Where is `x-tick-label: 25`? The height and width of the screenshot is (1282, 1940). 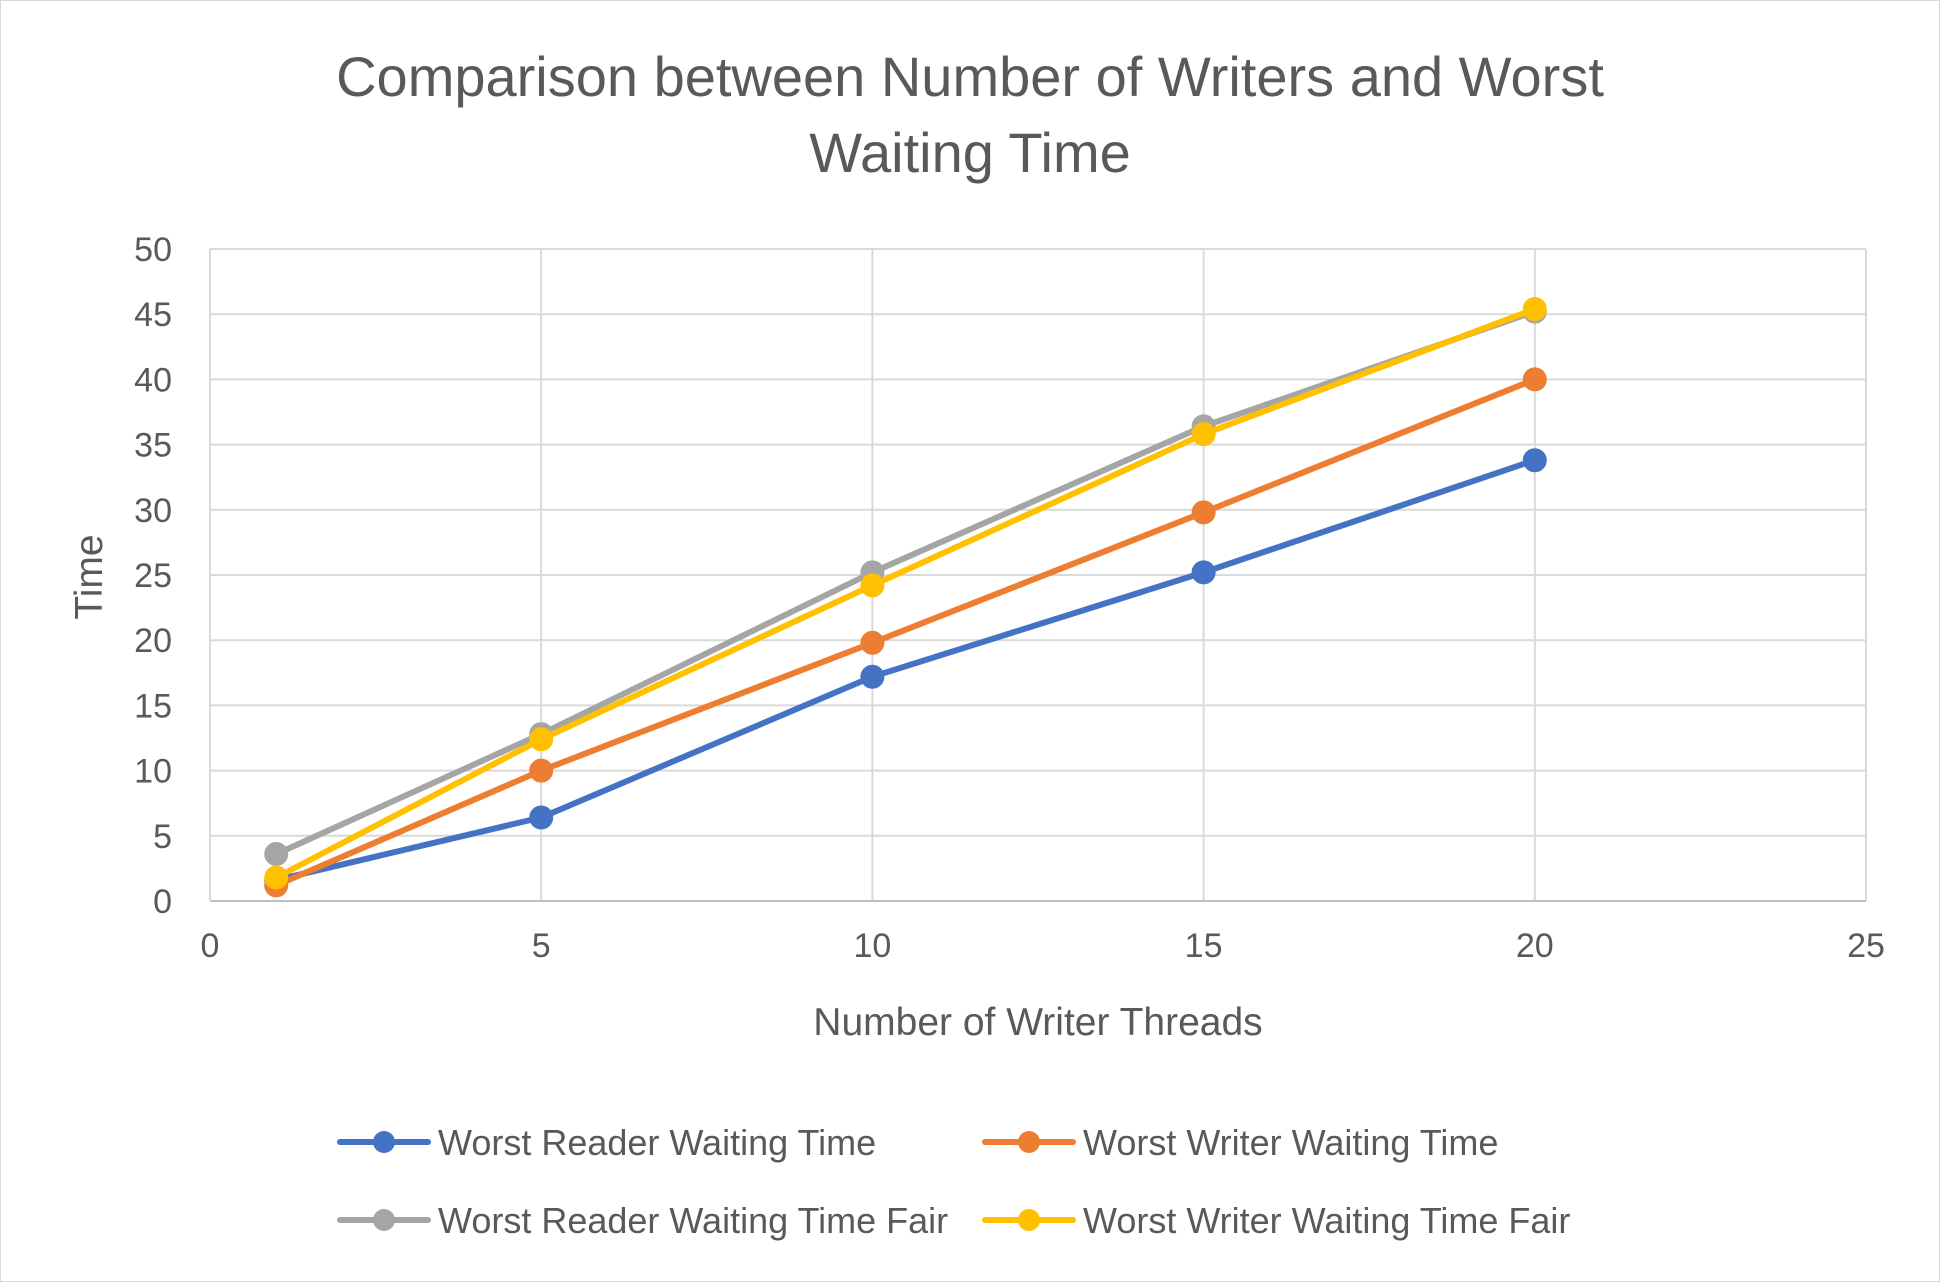
x-tick-label: 25 is located at coordinates (1866, 946).